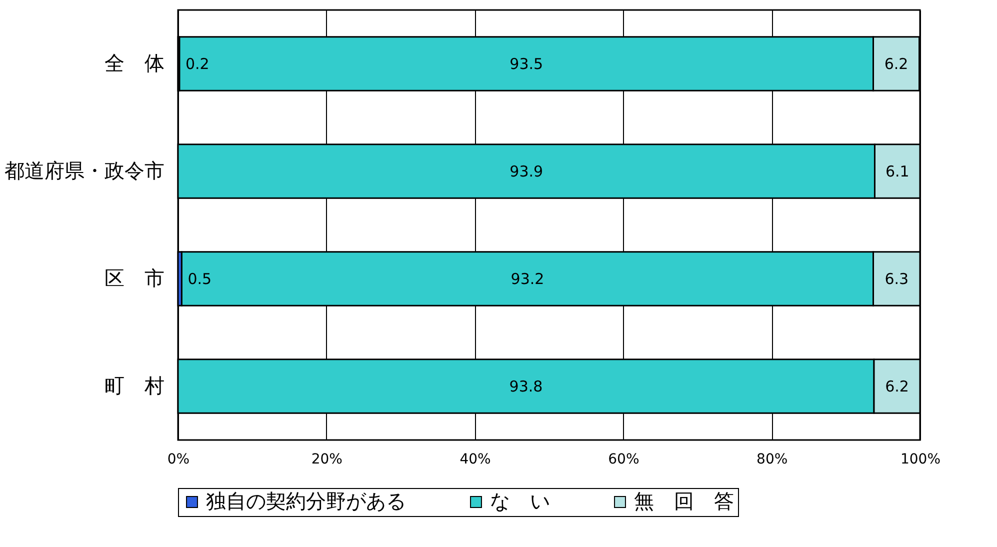 Image resolution: width=997 pixels, height=547 pixels. Describe the element at coordinates (772, 460) in the screenshot. I see `x-tick-label: 80%` at that location.